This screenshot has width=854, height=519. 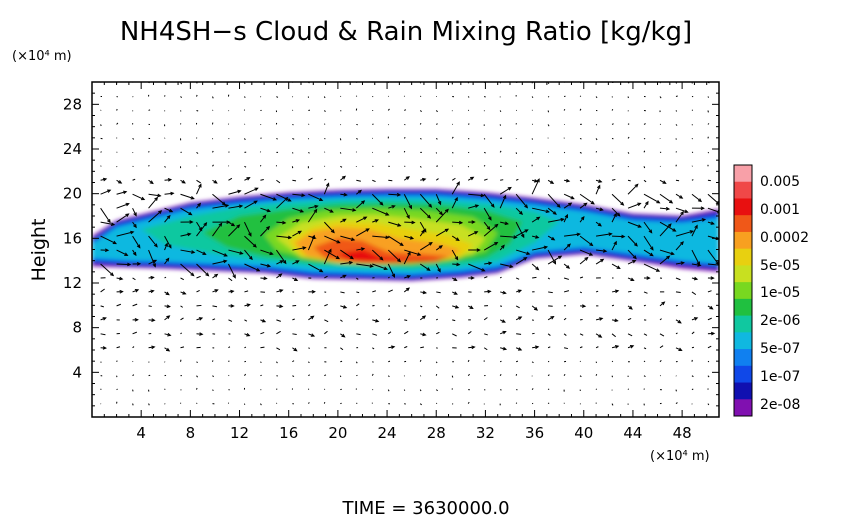 I want to click on cloud-contour, so click(x=387, y=255).